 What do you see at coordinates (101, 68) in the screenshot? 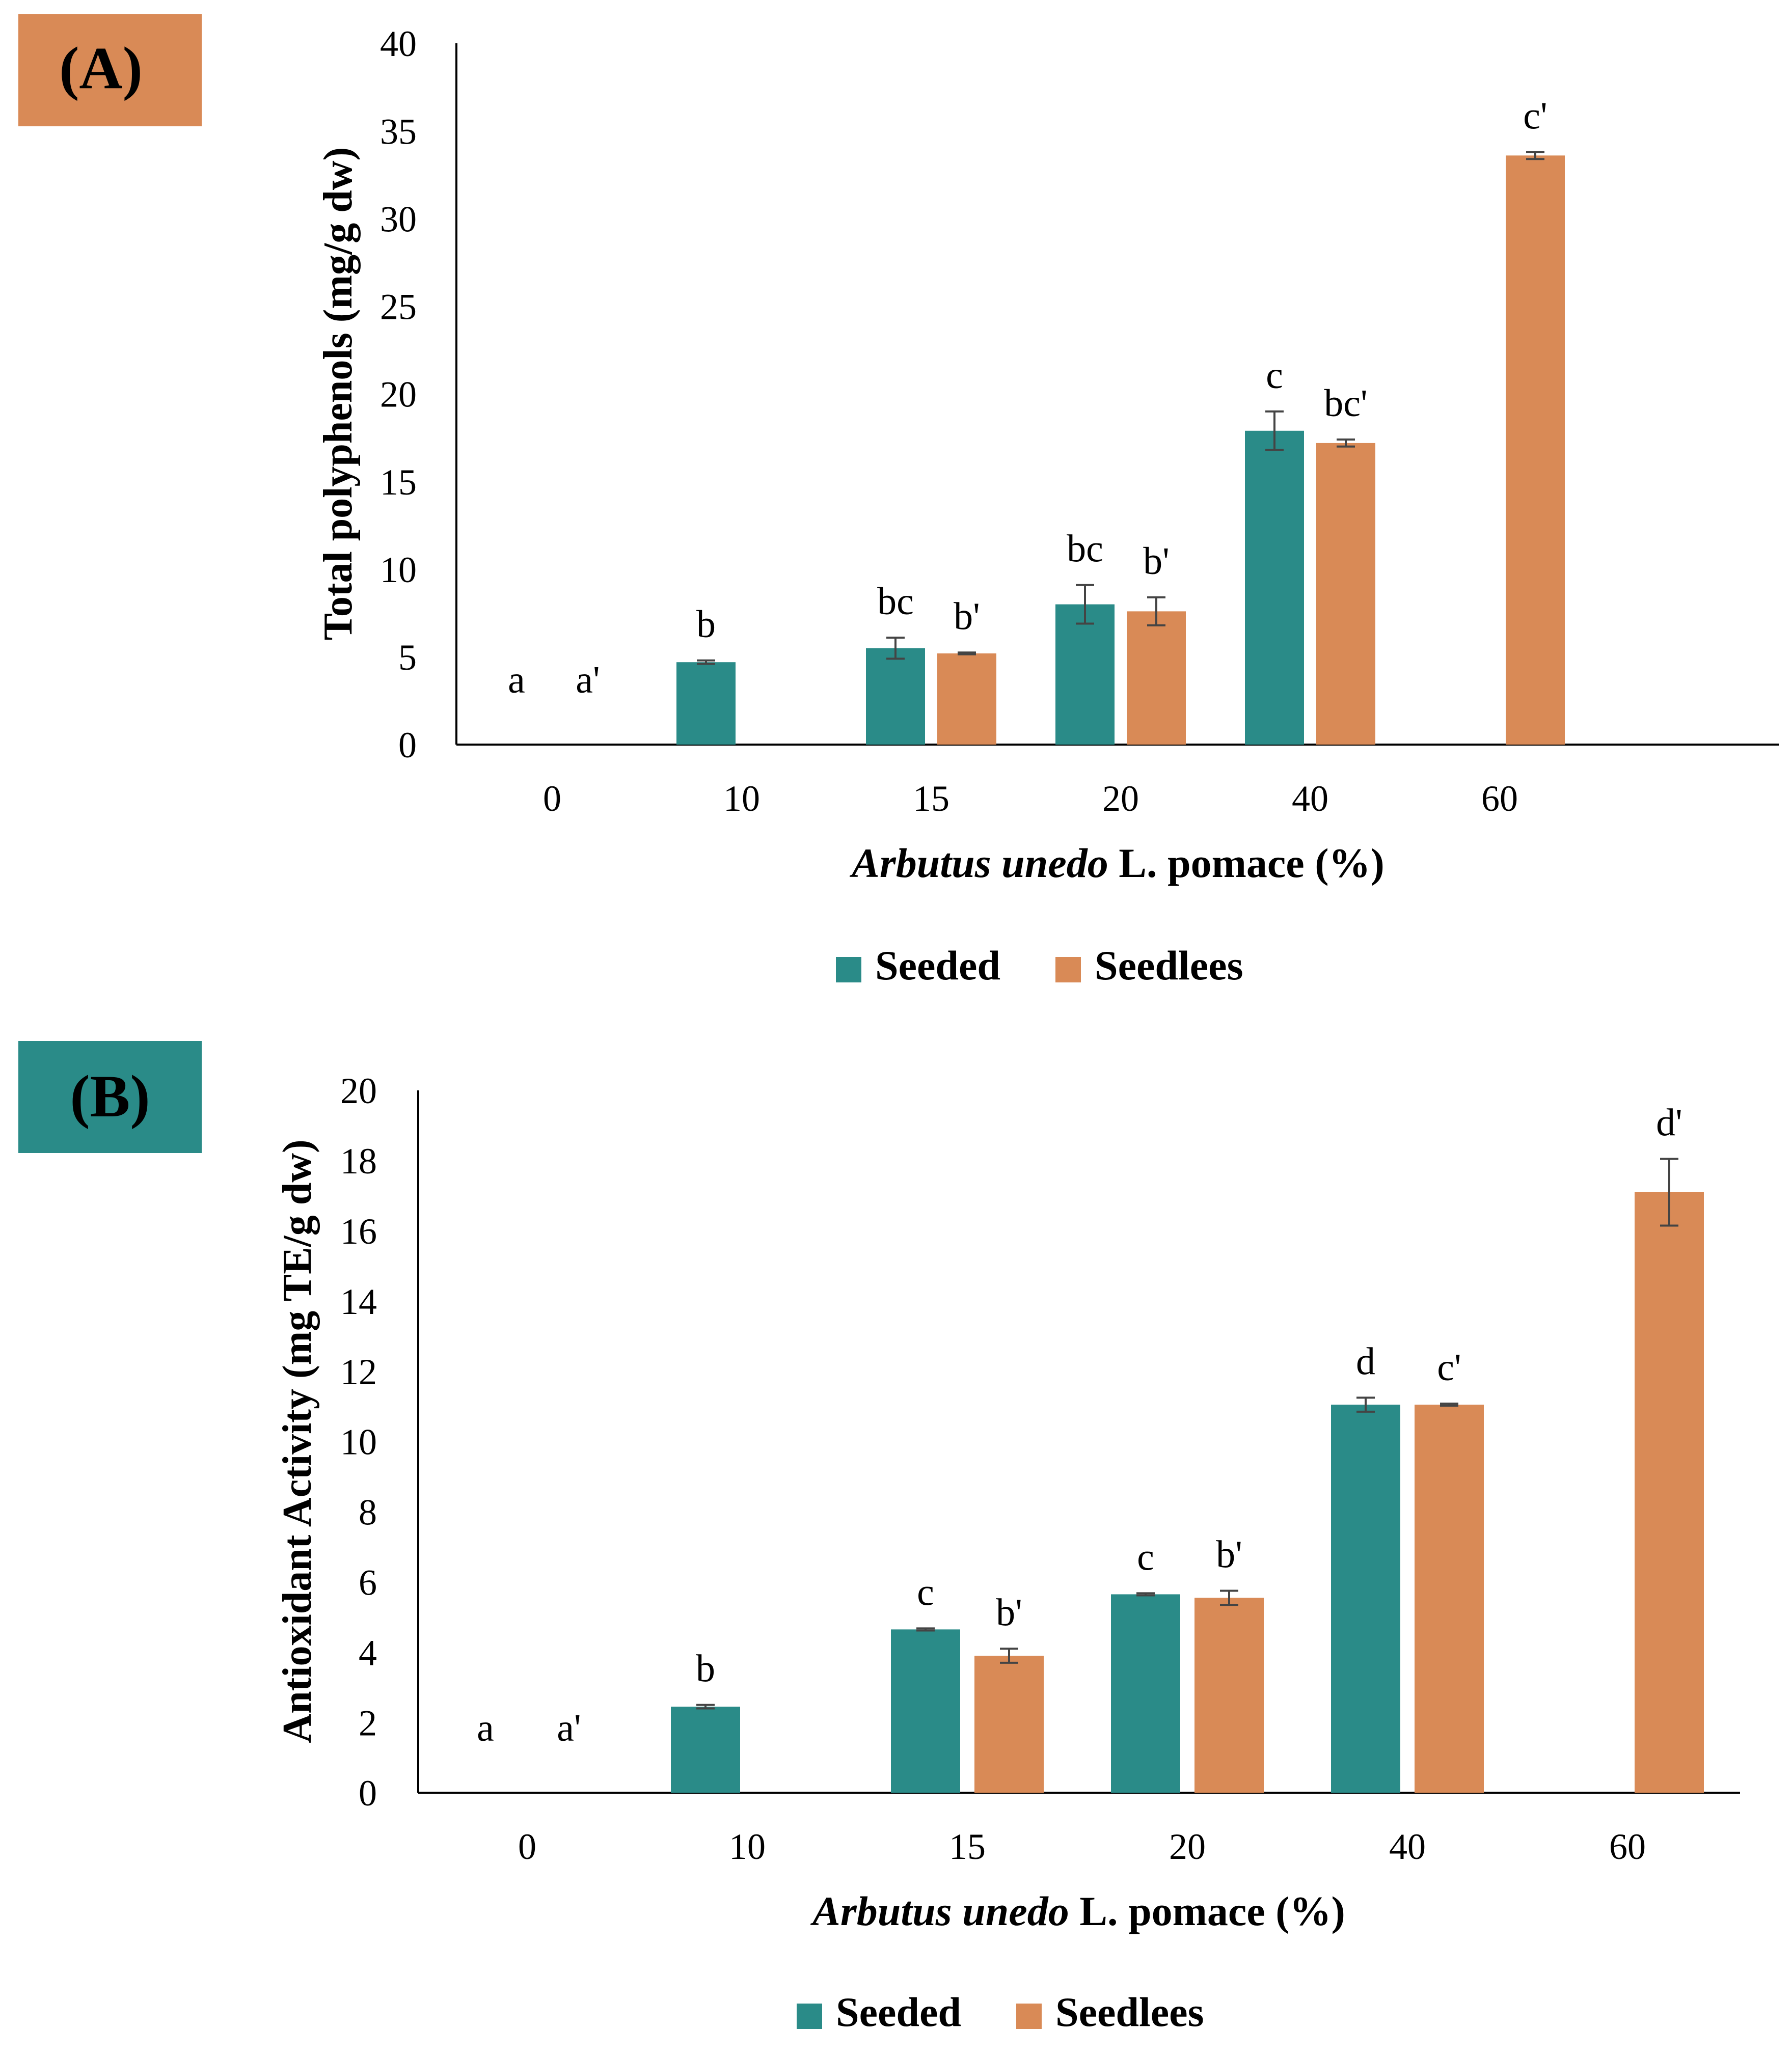
I see `panel-label: (A)` at bounding box center [101, 68].